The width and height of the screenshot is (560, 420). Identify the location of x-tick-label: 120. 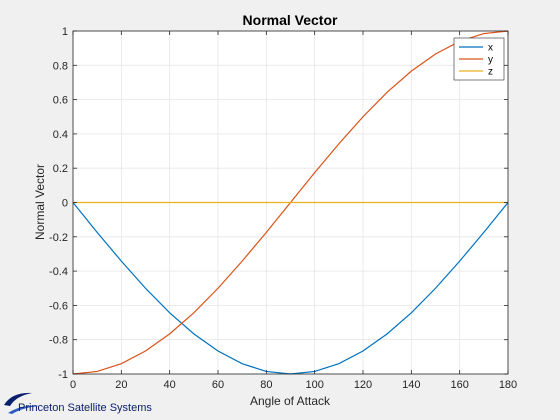
(363, 385).